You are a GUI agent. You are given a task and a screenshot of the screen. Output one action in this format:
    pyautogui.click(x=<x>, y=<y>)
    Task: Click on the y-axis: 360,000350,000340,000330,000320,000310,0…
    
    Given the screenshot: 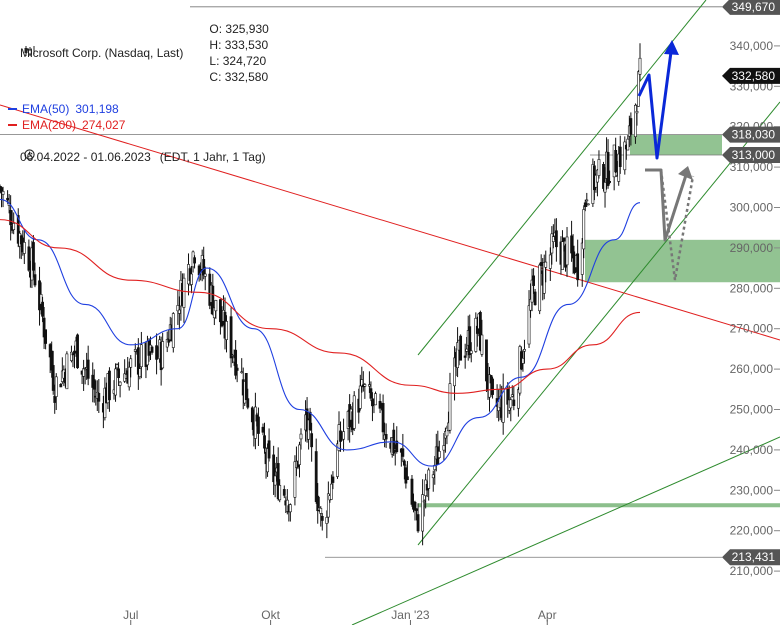 What is the action you would take?
    pyautogui.click(x=755, y=289)
    